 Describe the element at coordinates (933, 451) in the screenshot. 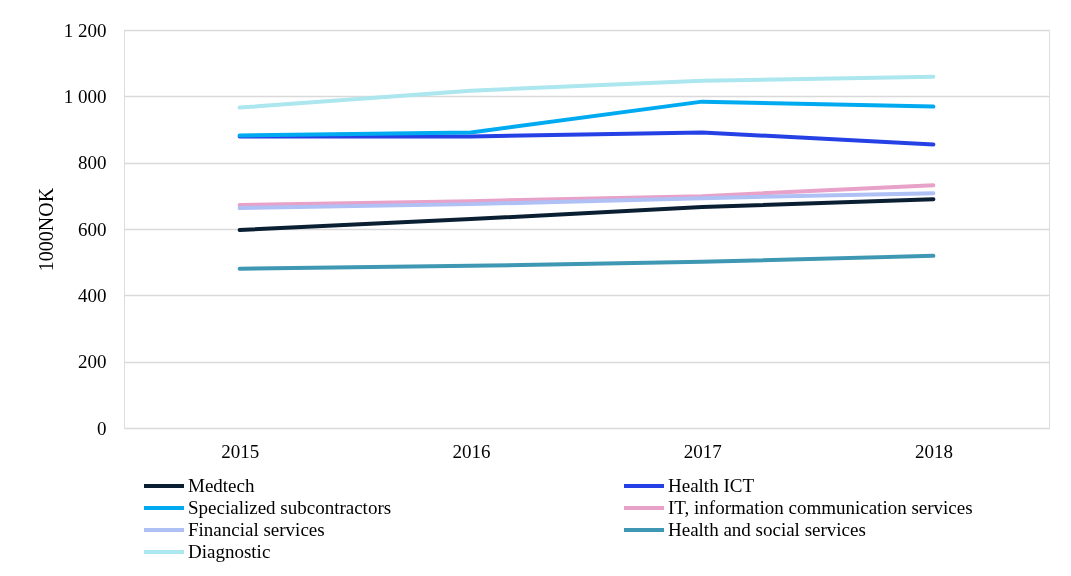

I see `x-tick-label: 2018` at that location.